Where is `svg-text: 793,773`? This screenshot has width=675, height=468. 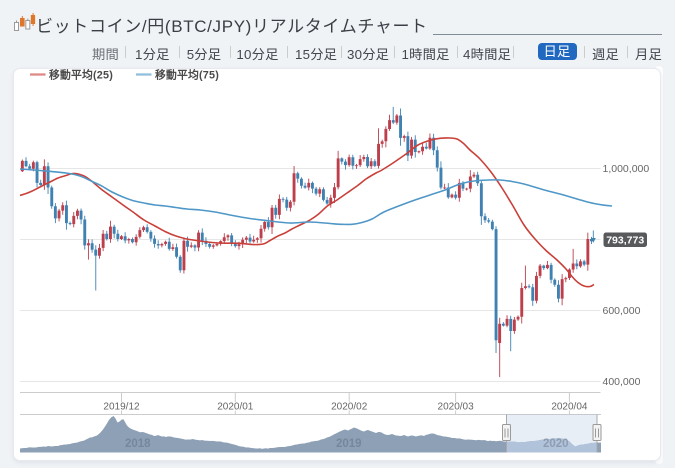 svg-text: 793,773 is located at coordinates (625, 240).